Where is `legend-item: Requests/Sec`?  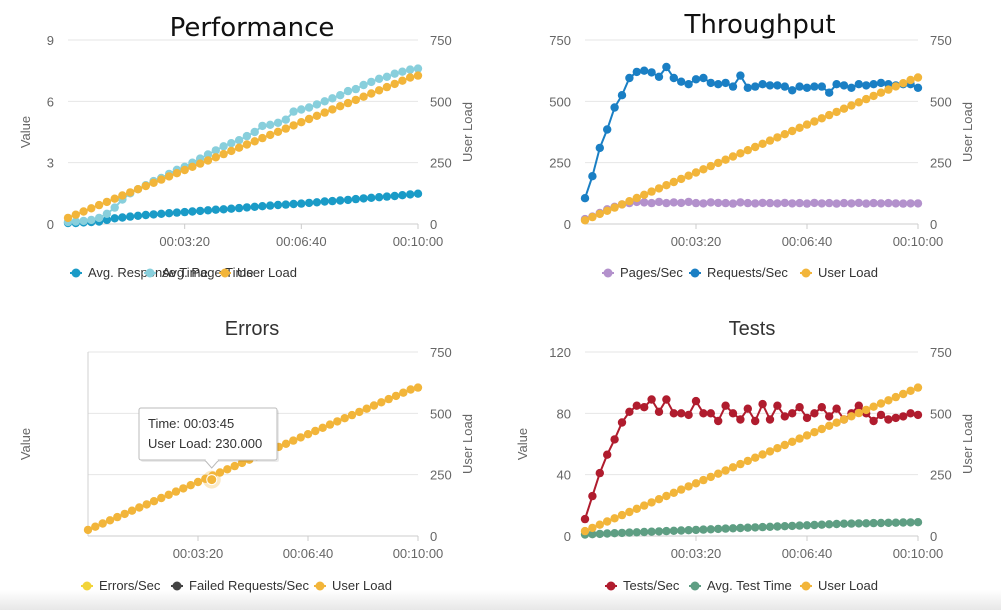 legend-item: Requests/Sec is located at coordinates (738, 272).